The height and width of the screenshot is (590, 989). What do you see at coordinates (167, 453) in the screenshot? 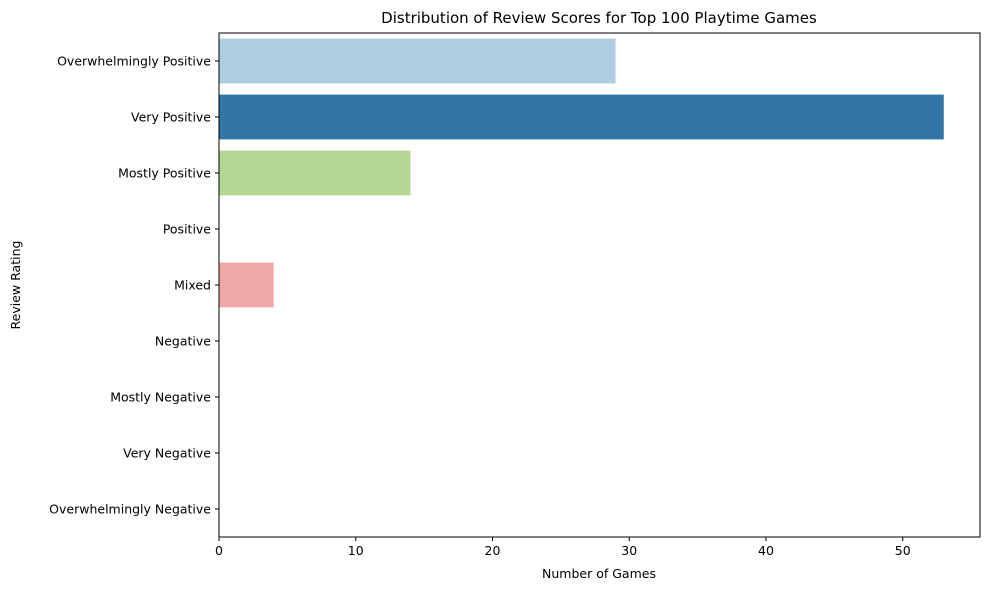
I see `y-tick-label: Very Negative` at bounding box center [167, 453].